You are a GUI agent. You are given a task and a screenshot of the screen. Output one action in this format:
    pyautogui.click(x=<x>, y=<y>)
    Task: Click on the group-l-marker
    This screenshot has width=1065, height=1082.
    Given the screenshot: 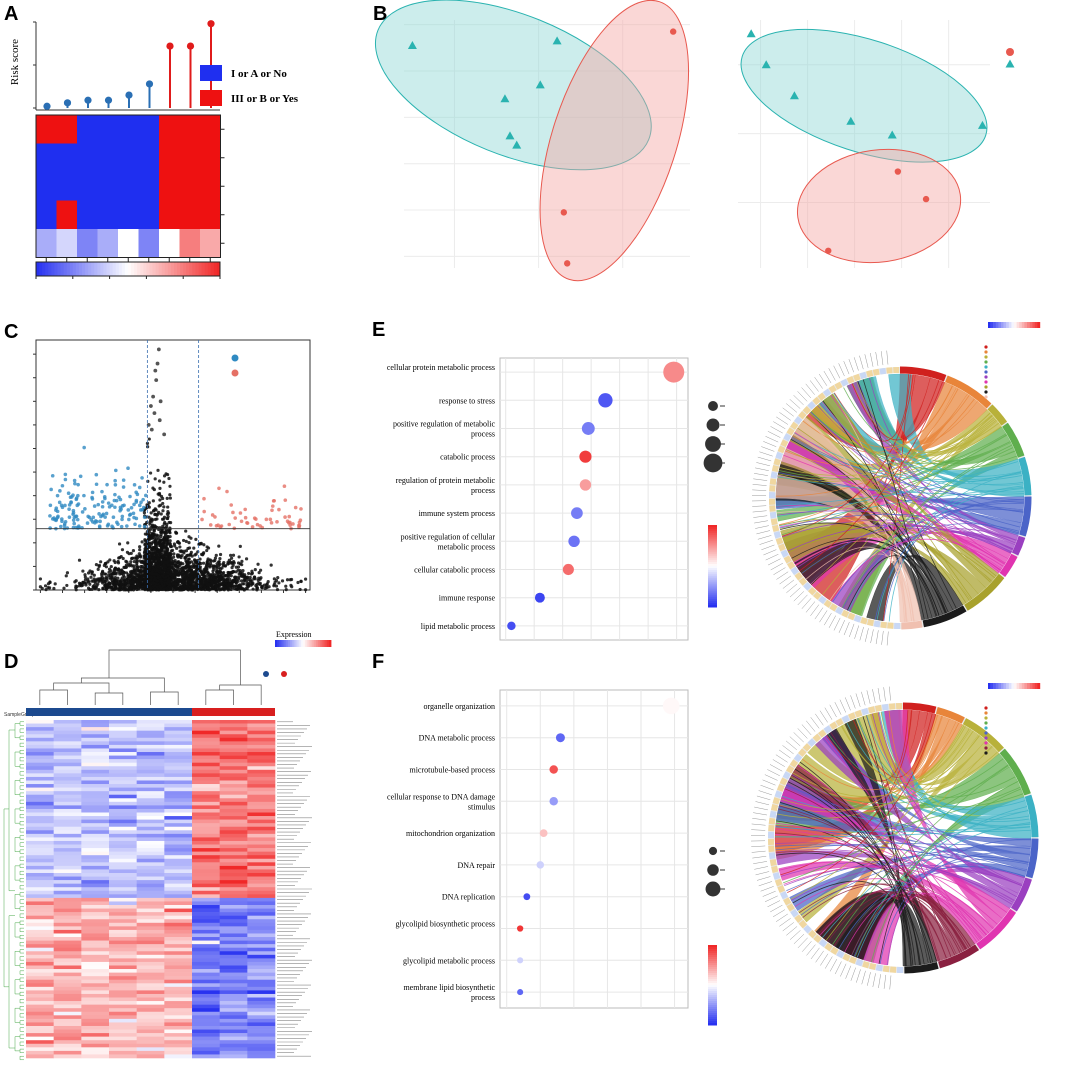 What is the action you would take?
    pyautogui.click(x=266, y=674)
    